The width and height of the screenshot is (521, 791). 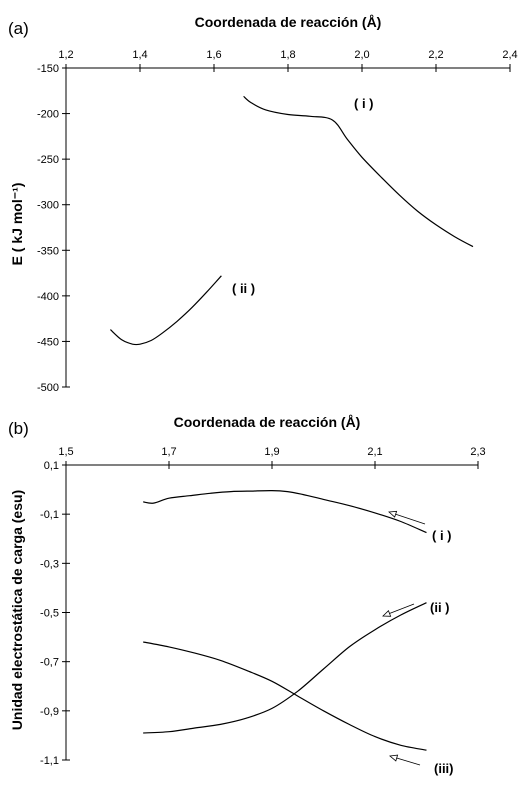 What do you see at coordinates (48, 115) in the screenshot?
I see `panel-a-y-tick-label: -200` at bounding box center [48, 115].